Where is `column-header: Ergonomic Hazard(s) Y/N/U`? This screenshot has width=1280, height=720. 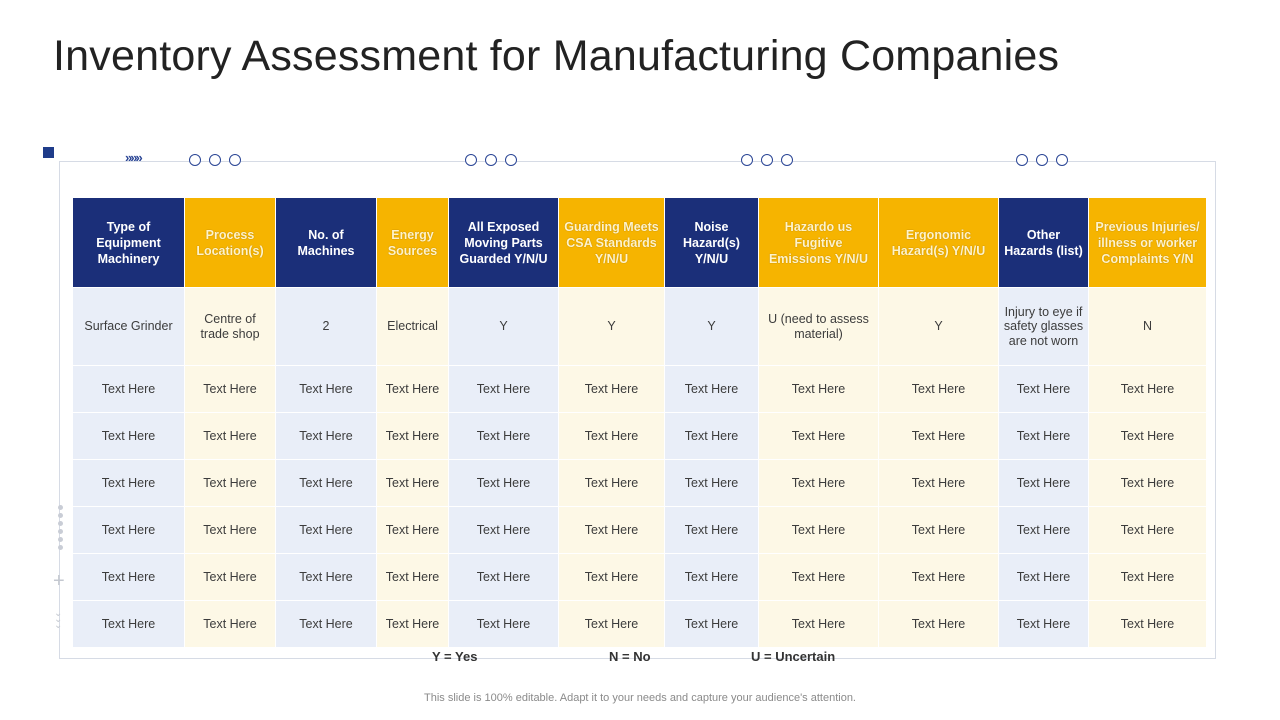 column-header: Ergonomic Hazard(s) Y/N/U is located at coordinates (938, 242).